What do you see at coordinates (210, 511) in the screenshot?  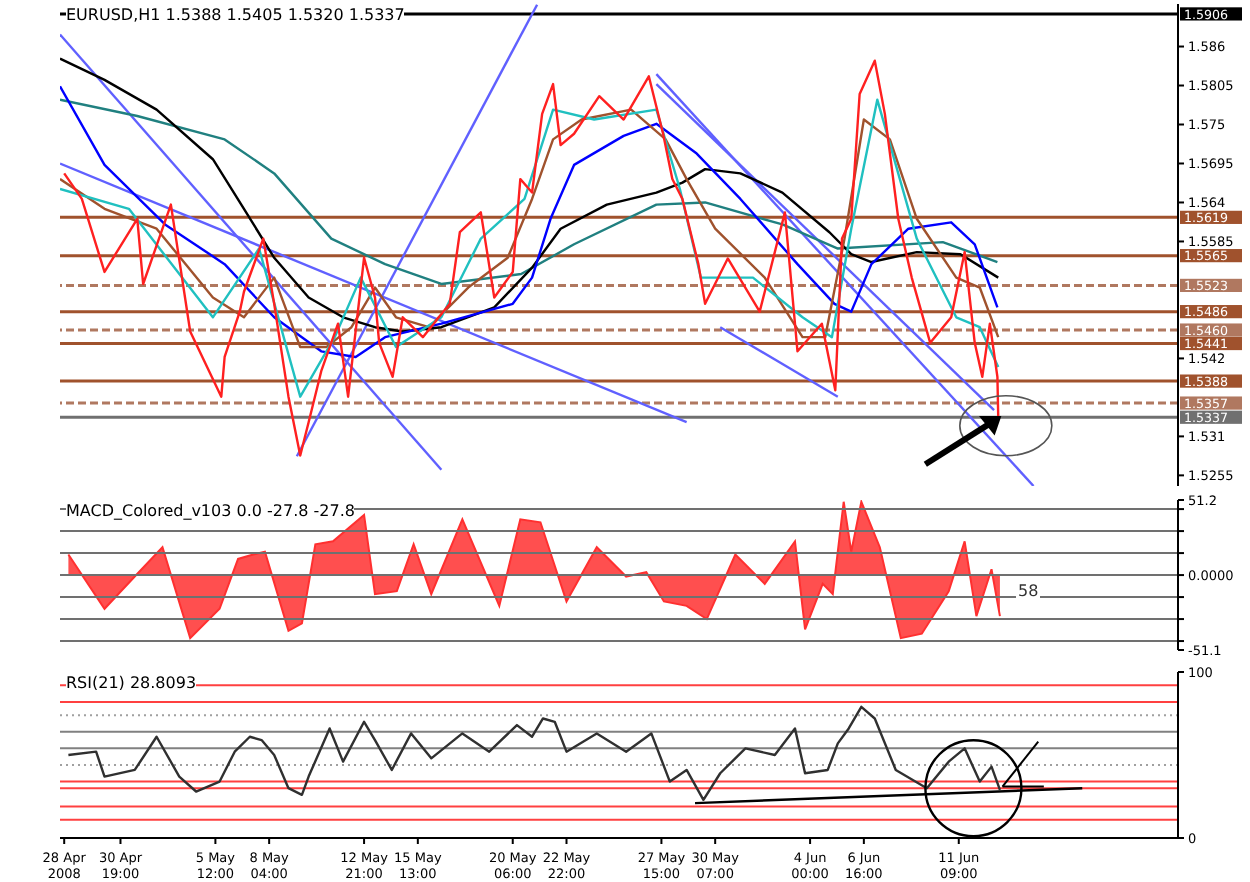 I see `chart-title: MACD_Colored_v103 0.0 -27.8 -27.8` at bounding box center [210, 511].